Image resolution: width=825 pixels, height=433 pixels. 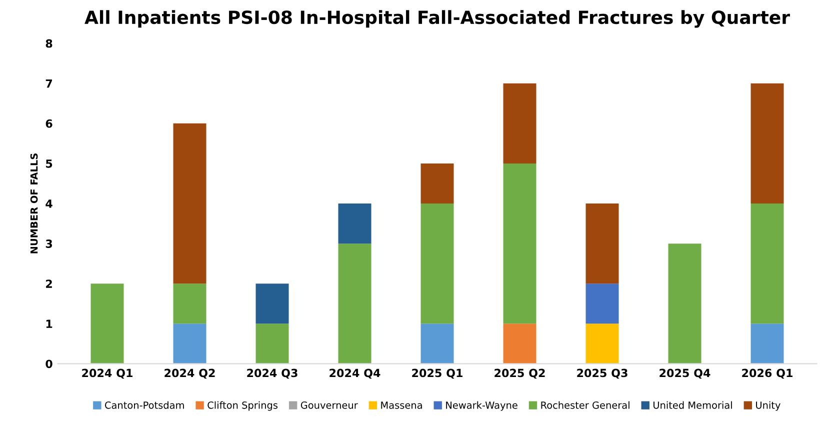 I want to click on legend-label: Rochester General, so click(x=585, y=405).